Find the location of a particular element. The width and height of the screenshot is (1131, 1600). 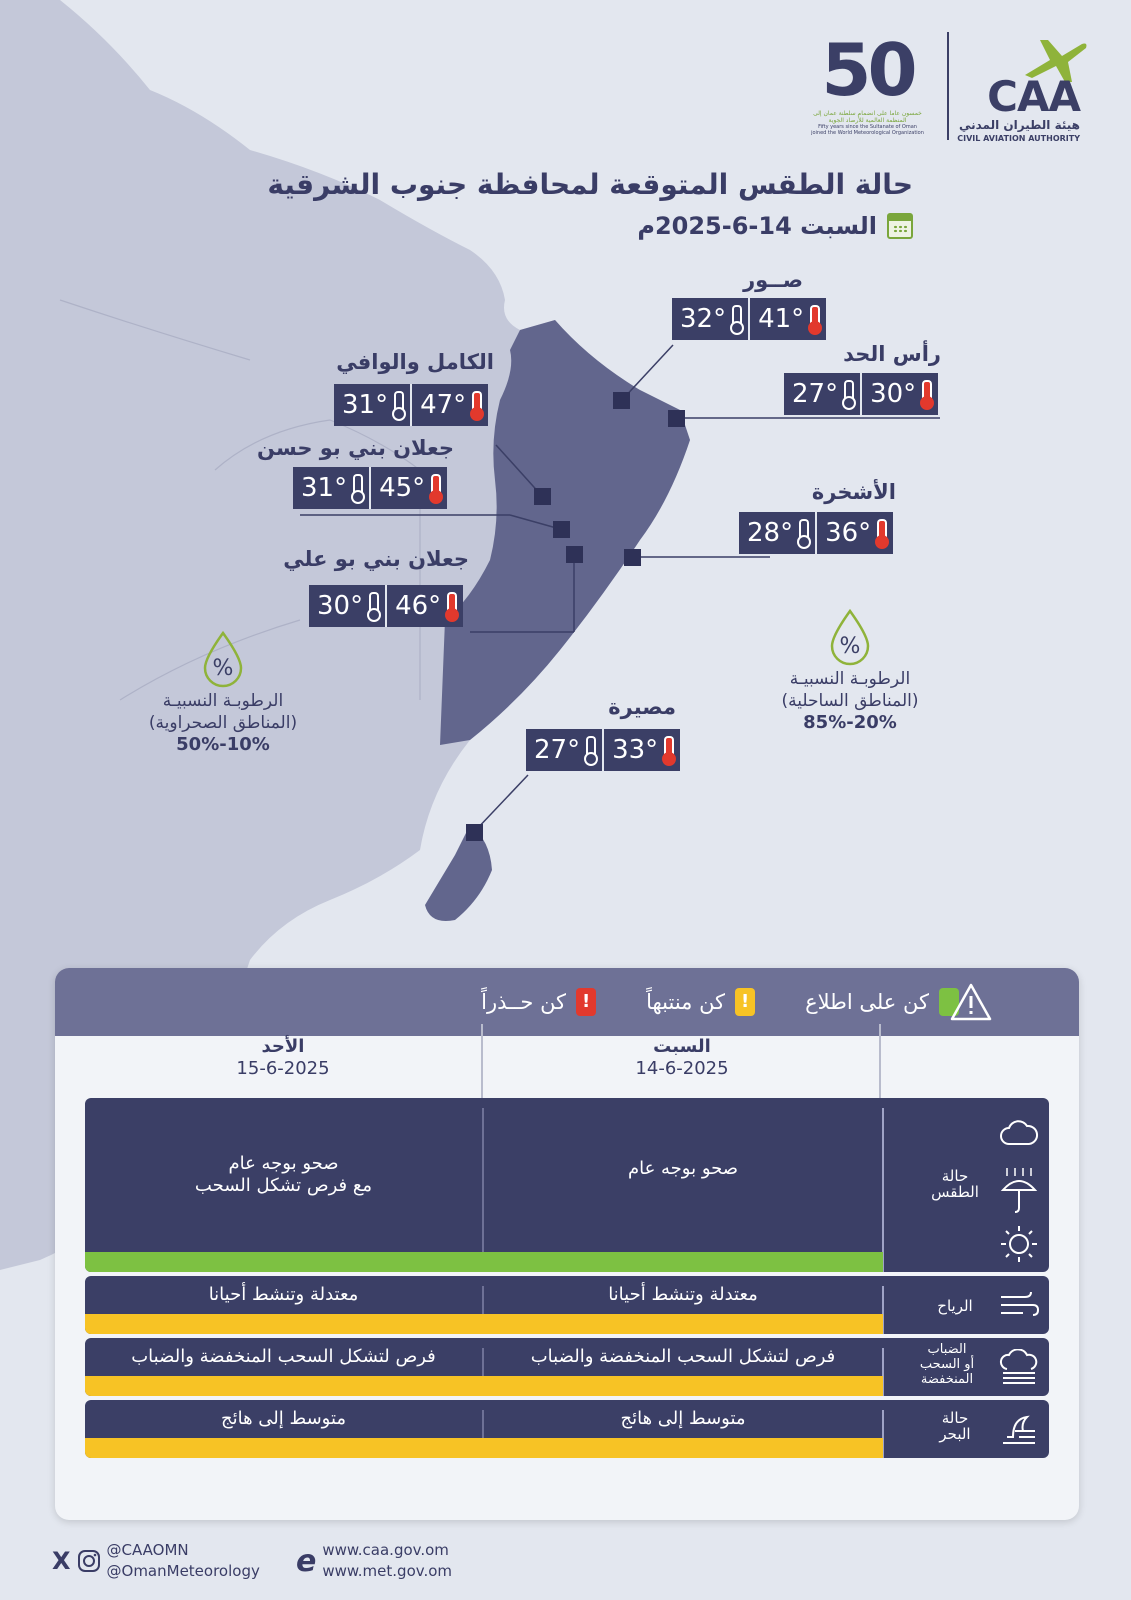

city-sur: صــور is located at coordinates (788, 280).